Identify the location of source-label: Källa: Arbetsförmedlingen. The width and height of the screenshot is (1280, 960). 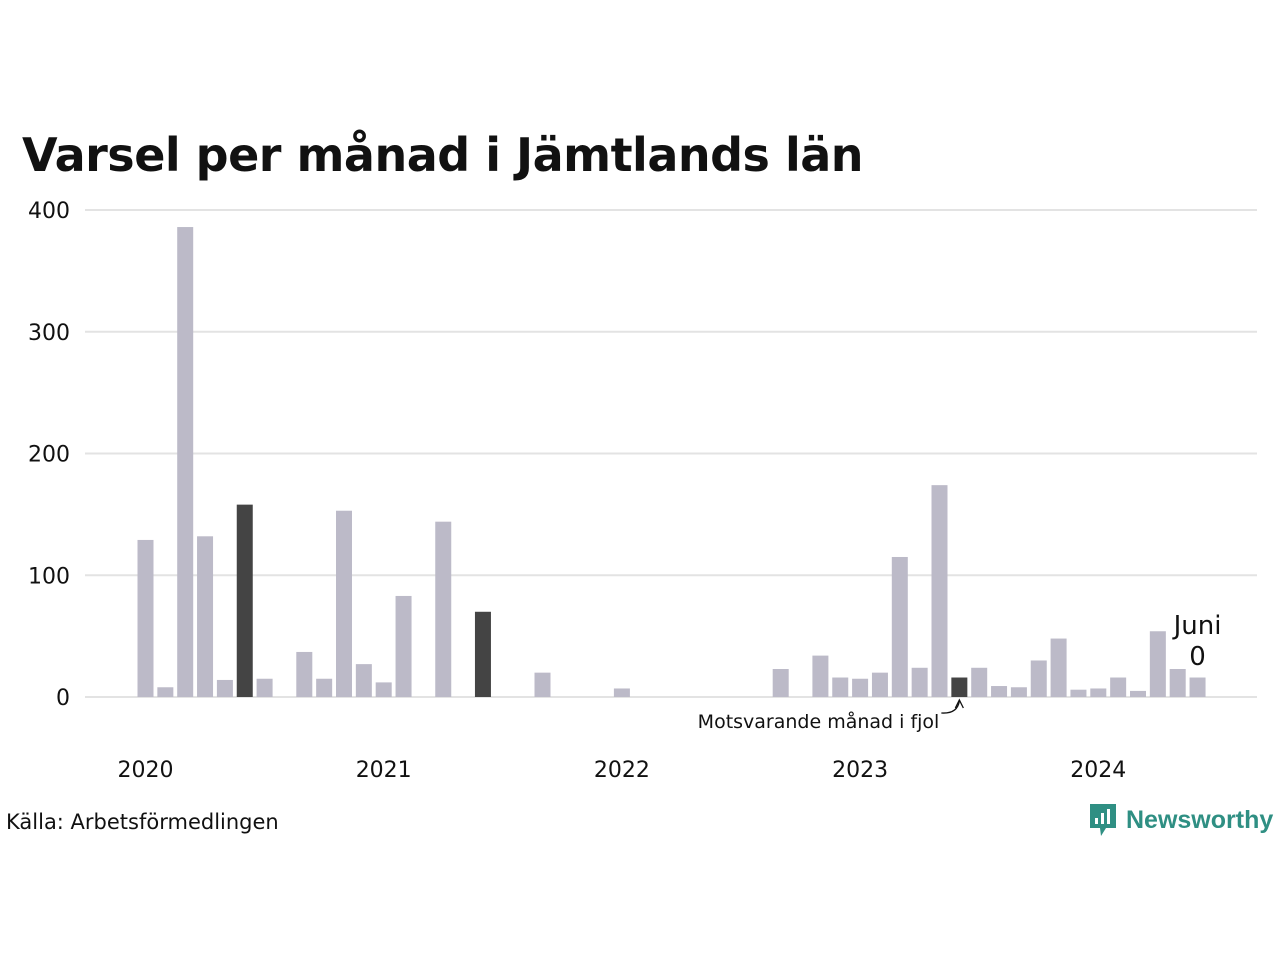
(142, 822).